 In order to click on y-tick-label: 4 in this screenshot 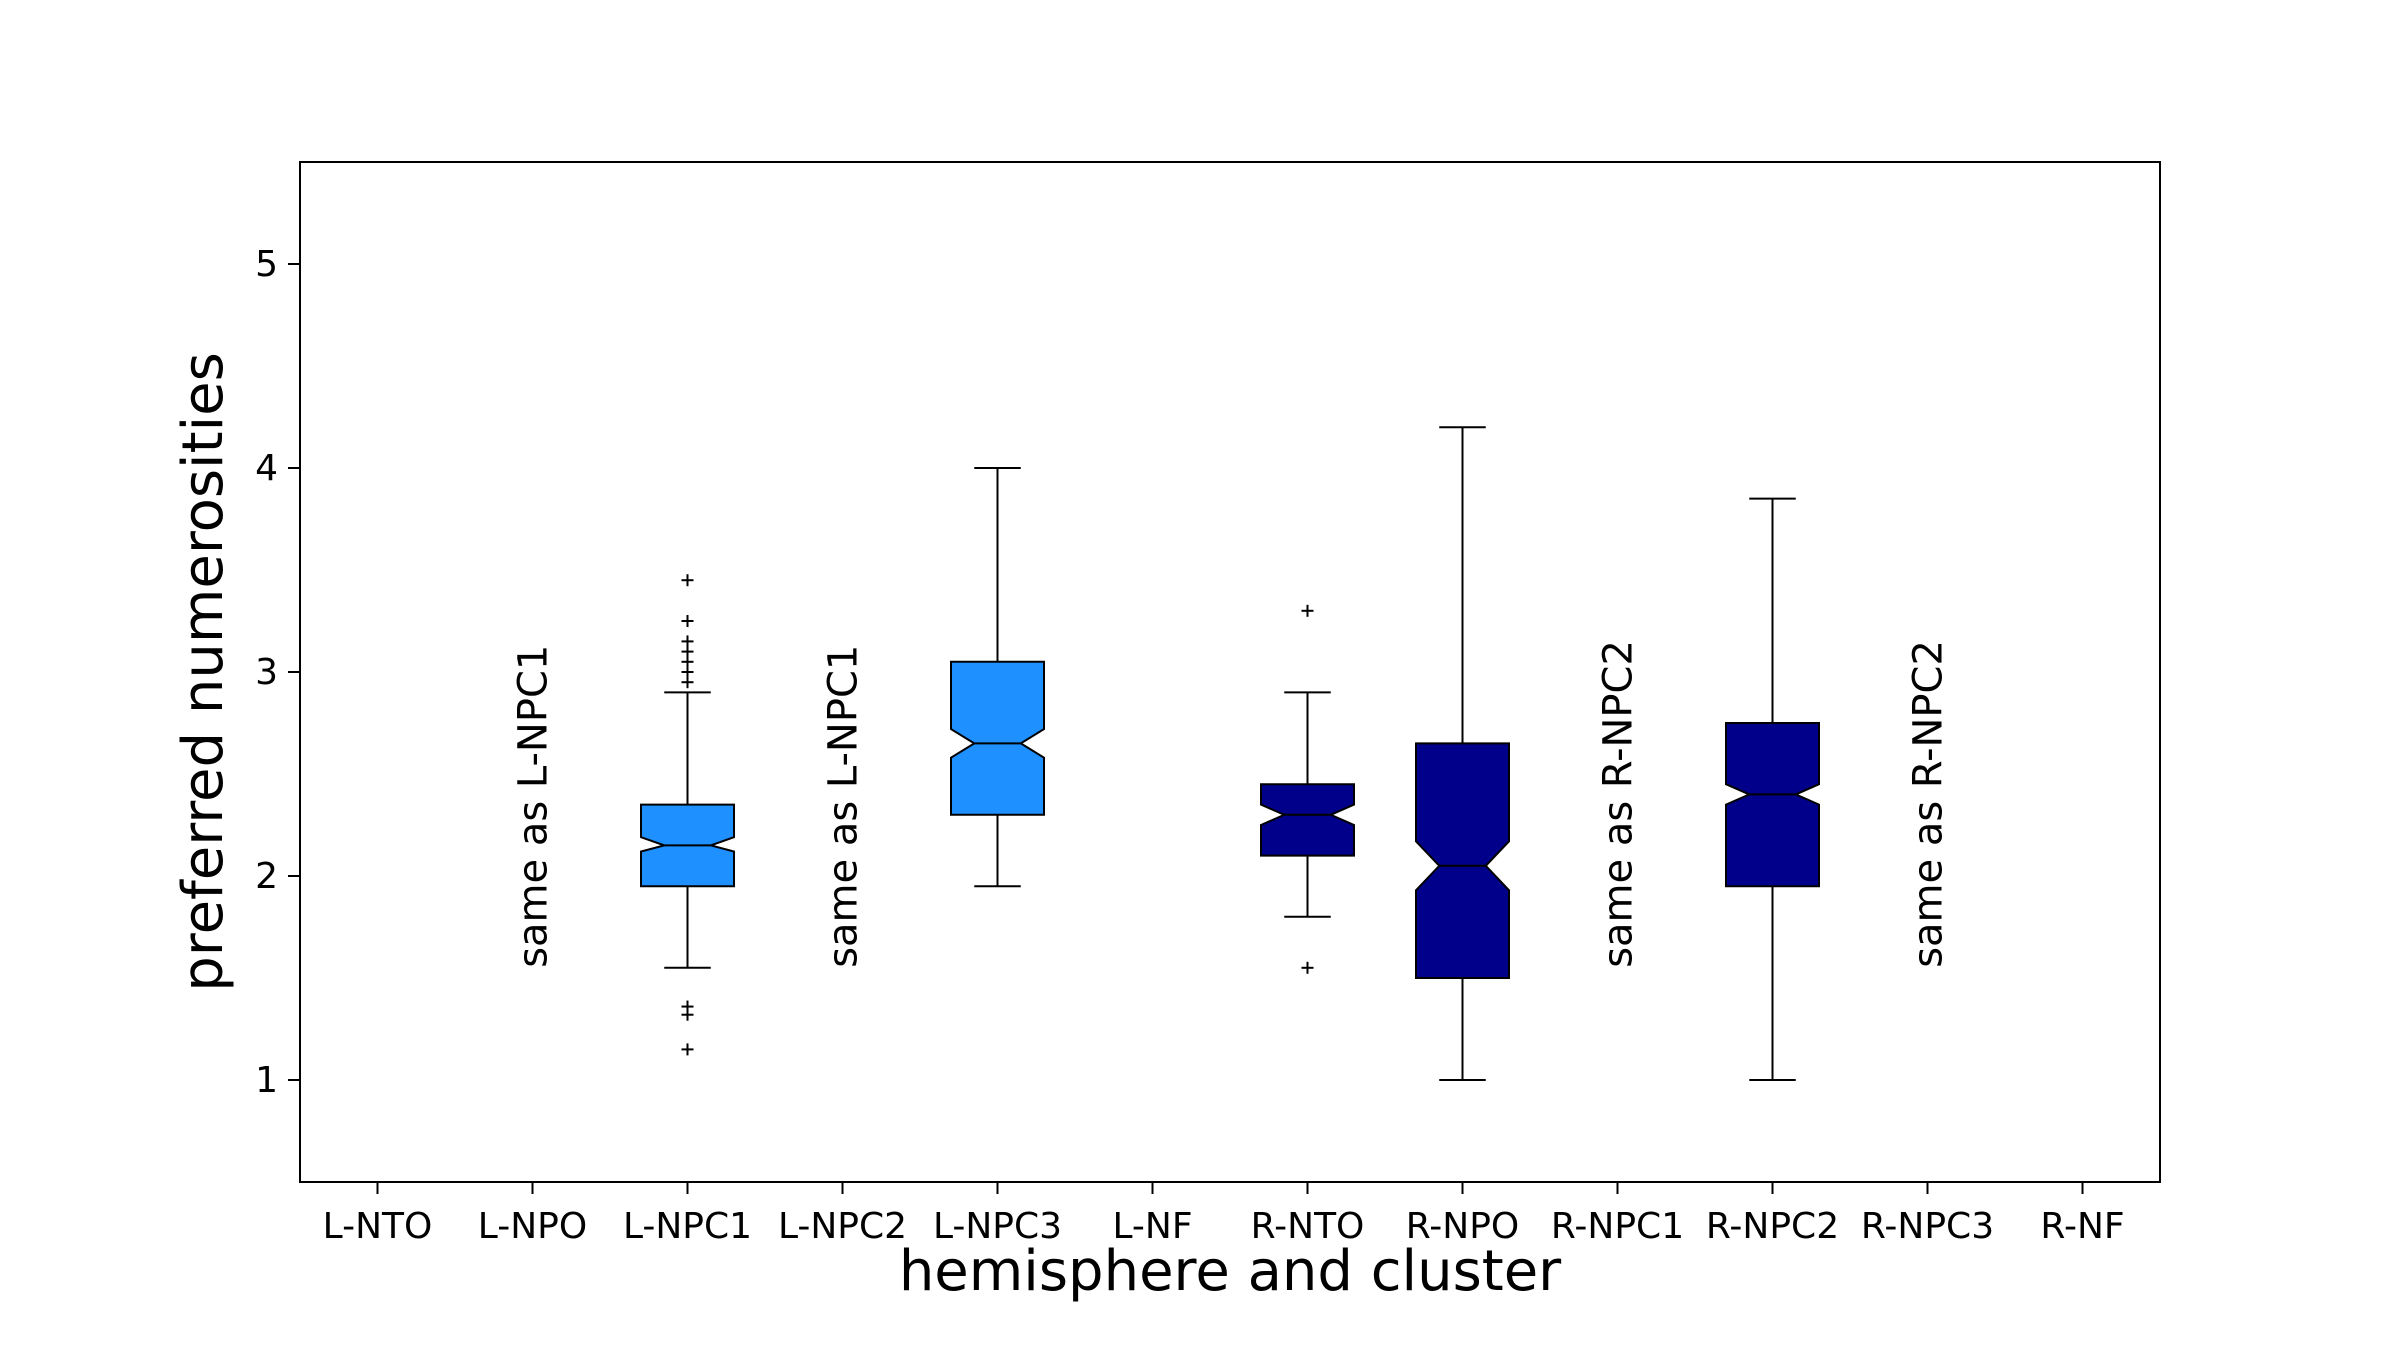, I will do `click(266, 468)`.